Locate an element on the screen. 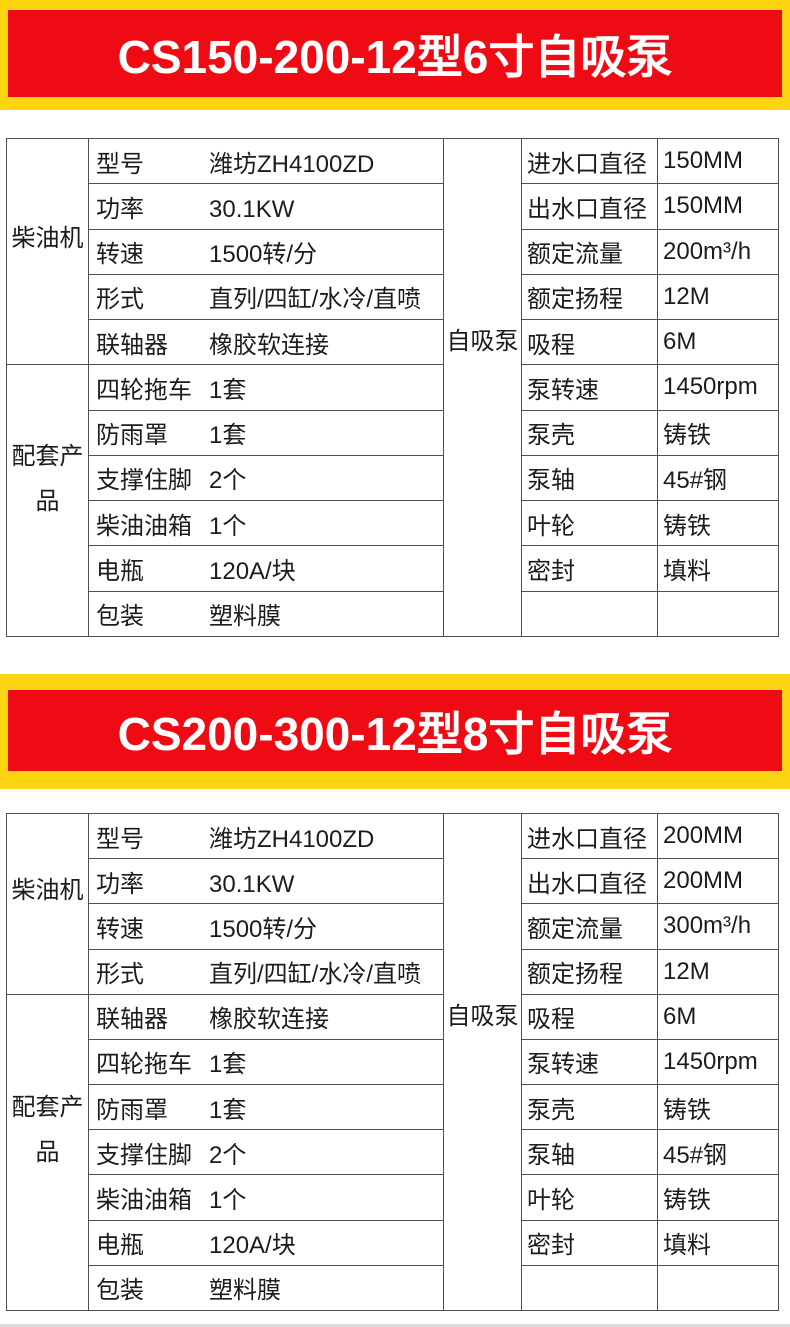 The image size is (790, 1327). table-row: 形式 直列/四缸/水冷/直喷 额定扬程 12M is located at coordinates (393, 971).